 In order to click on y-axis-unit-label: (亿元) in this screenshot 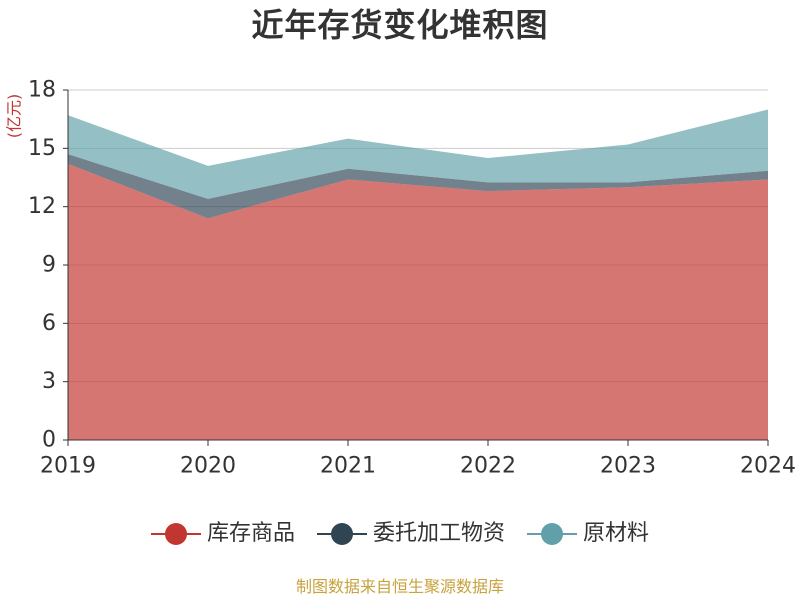, I will do `click(14, 116)`.